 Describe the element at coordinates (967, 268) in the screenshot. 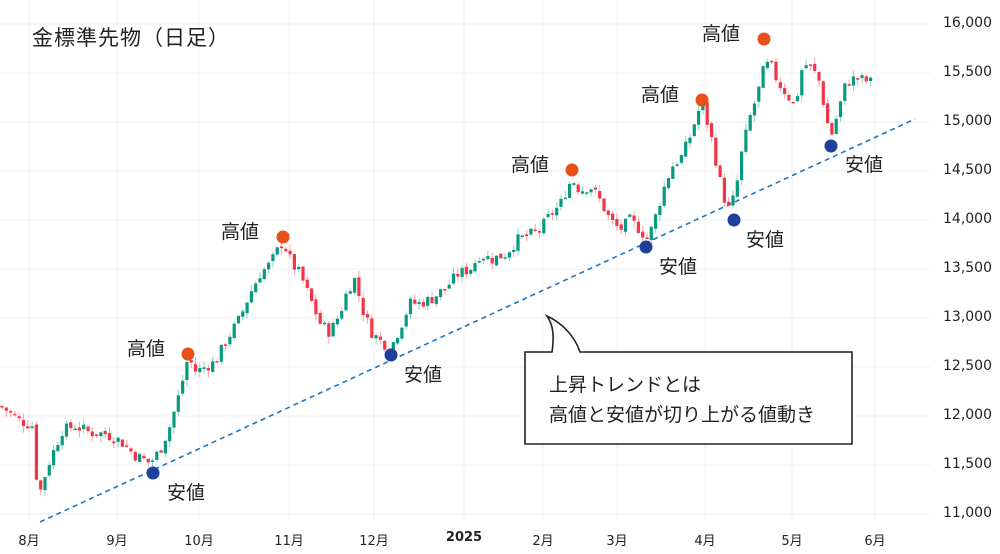

I see `y-tick-label: 13,500` at that location.